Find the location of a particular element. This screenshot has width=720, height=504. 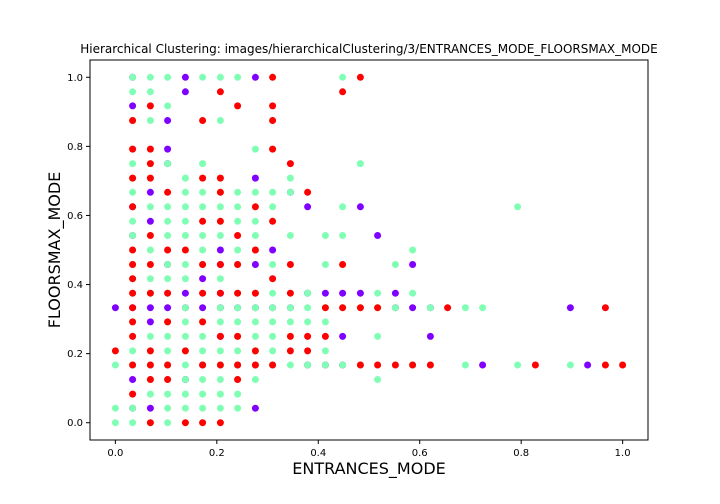

x-tick-label: 0.4 is located at coordinates (318, 453).